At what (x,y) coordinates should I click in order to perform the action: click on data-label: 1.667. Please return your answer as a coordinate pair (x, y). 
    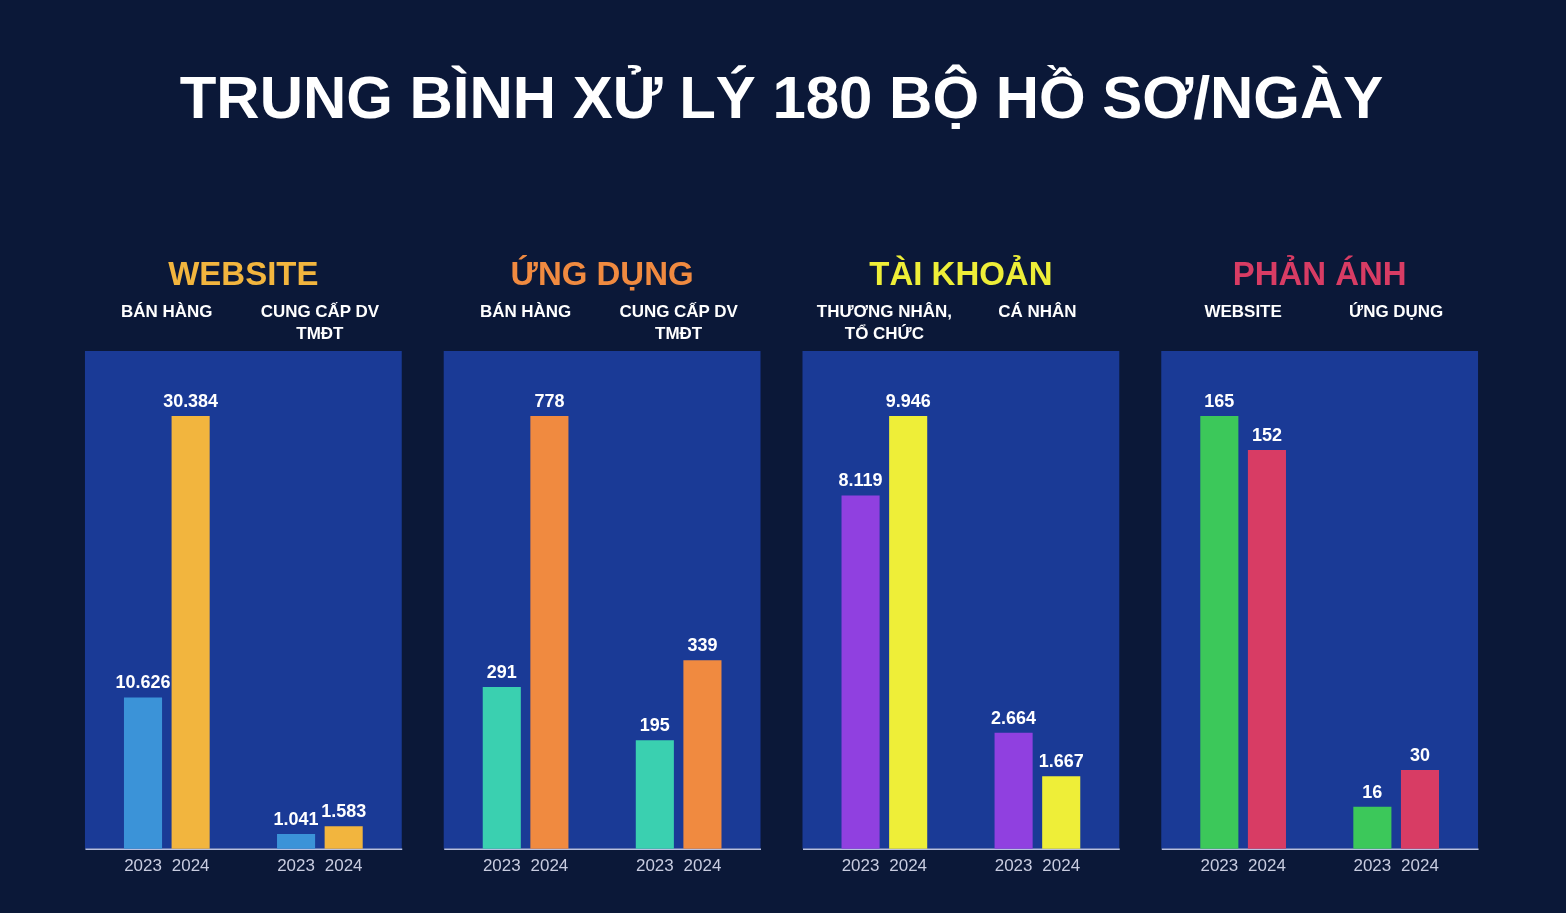
    Looking at the image, I should click on (1061, 761).